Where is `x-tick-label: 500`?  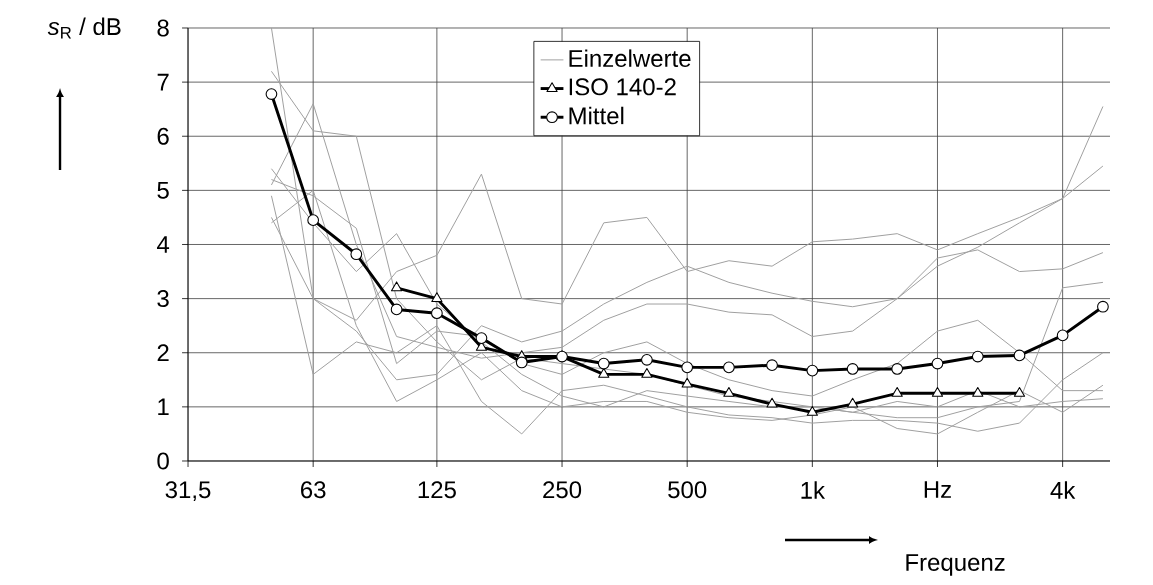 x-tick-label: 500 is located at coordinates (687, 490).